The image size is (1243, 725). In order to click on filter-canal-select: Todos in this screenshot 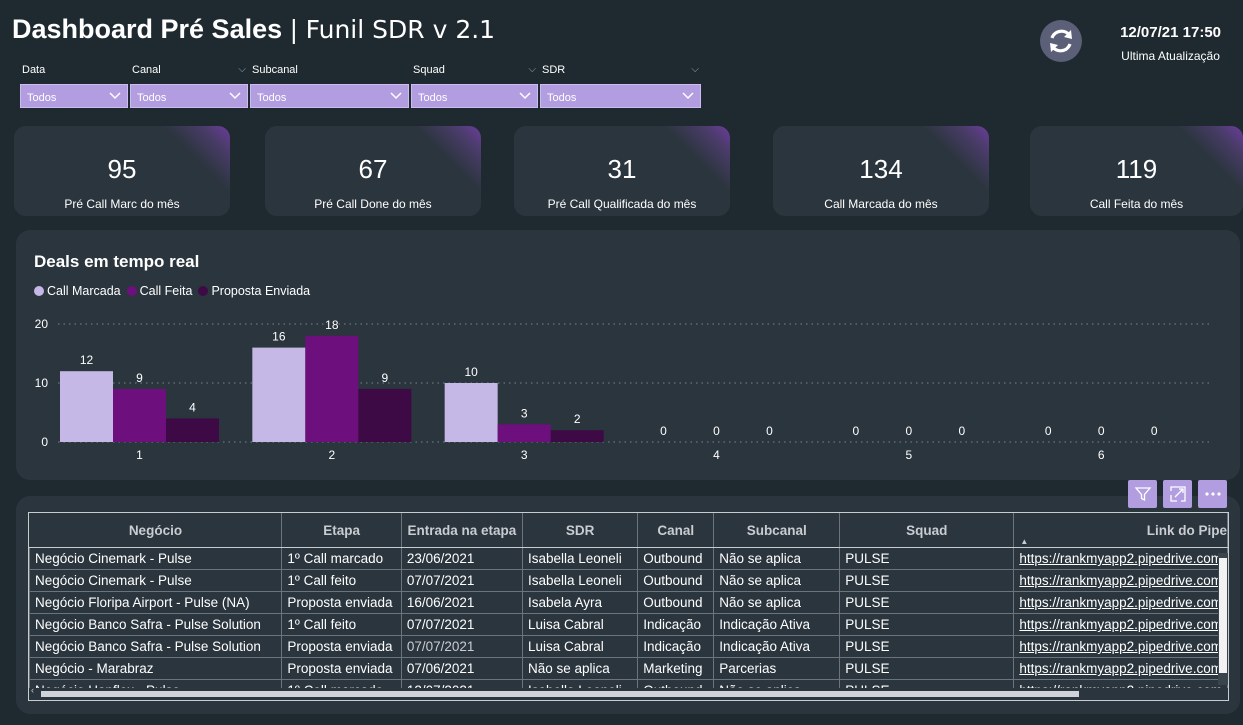, I will do `click(189, 96)`.